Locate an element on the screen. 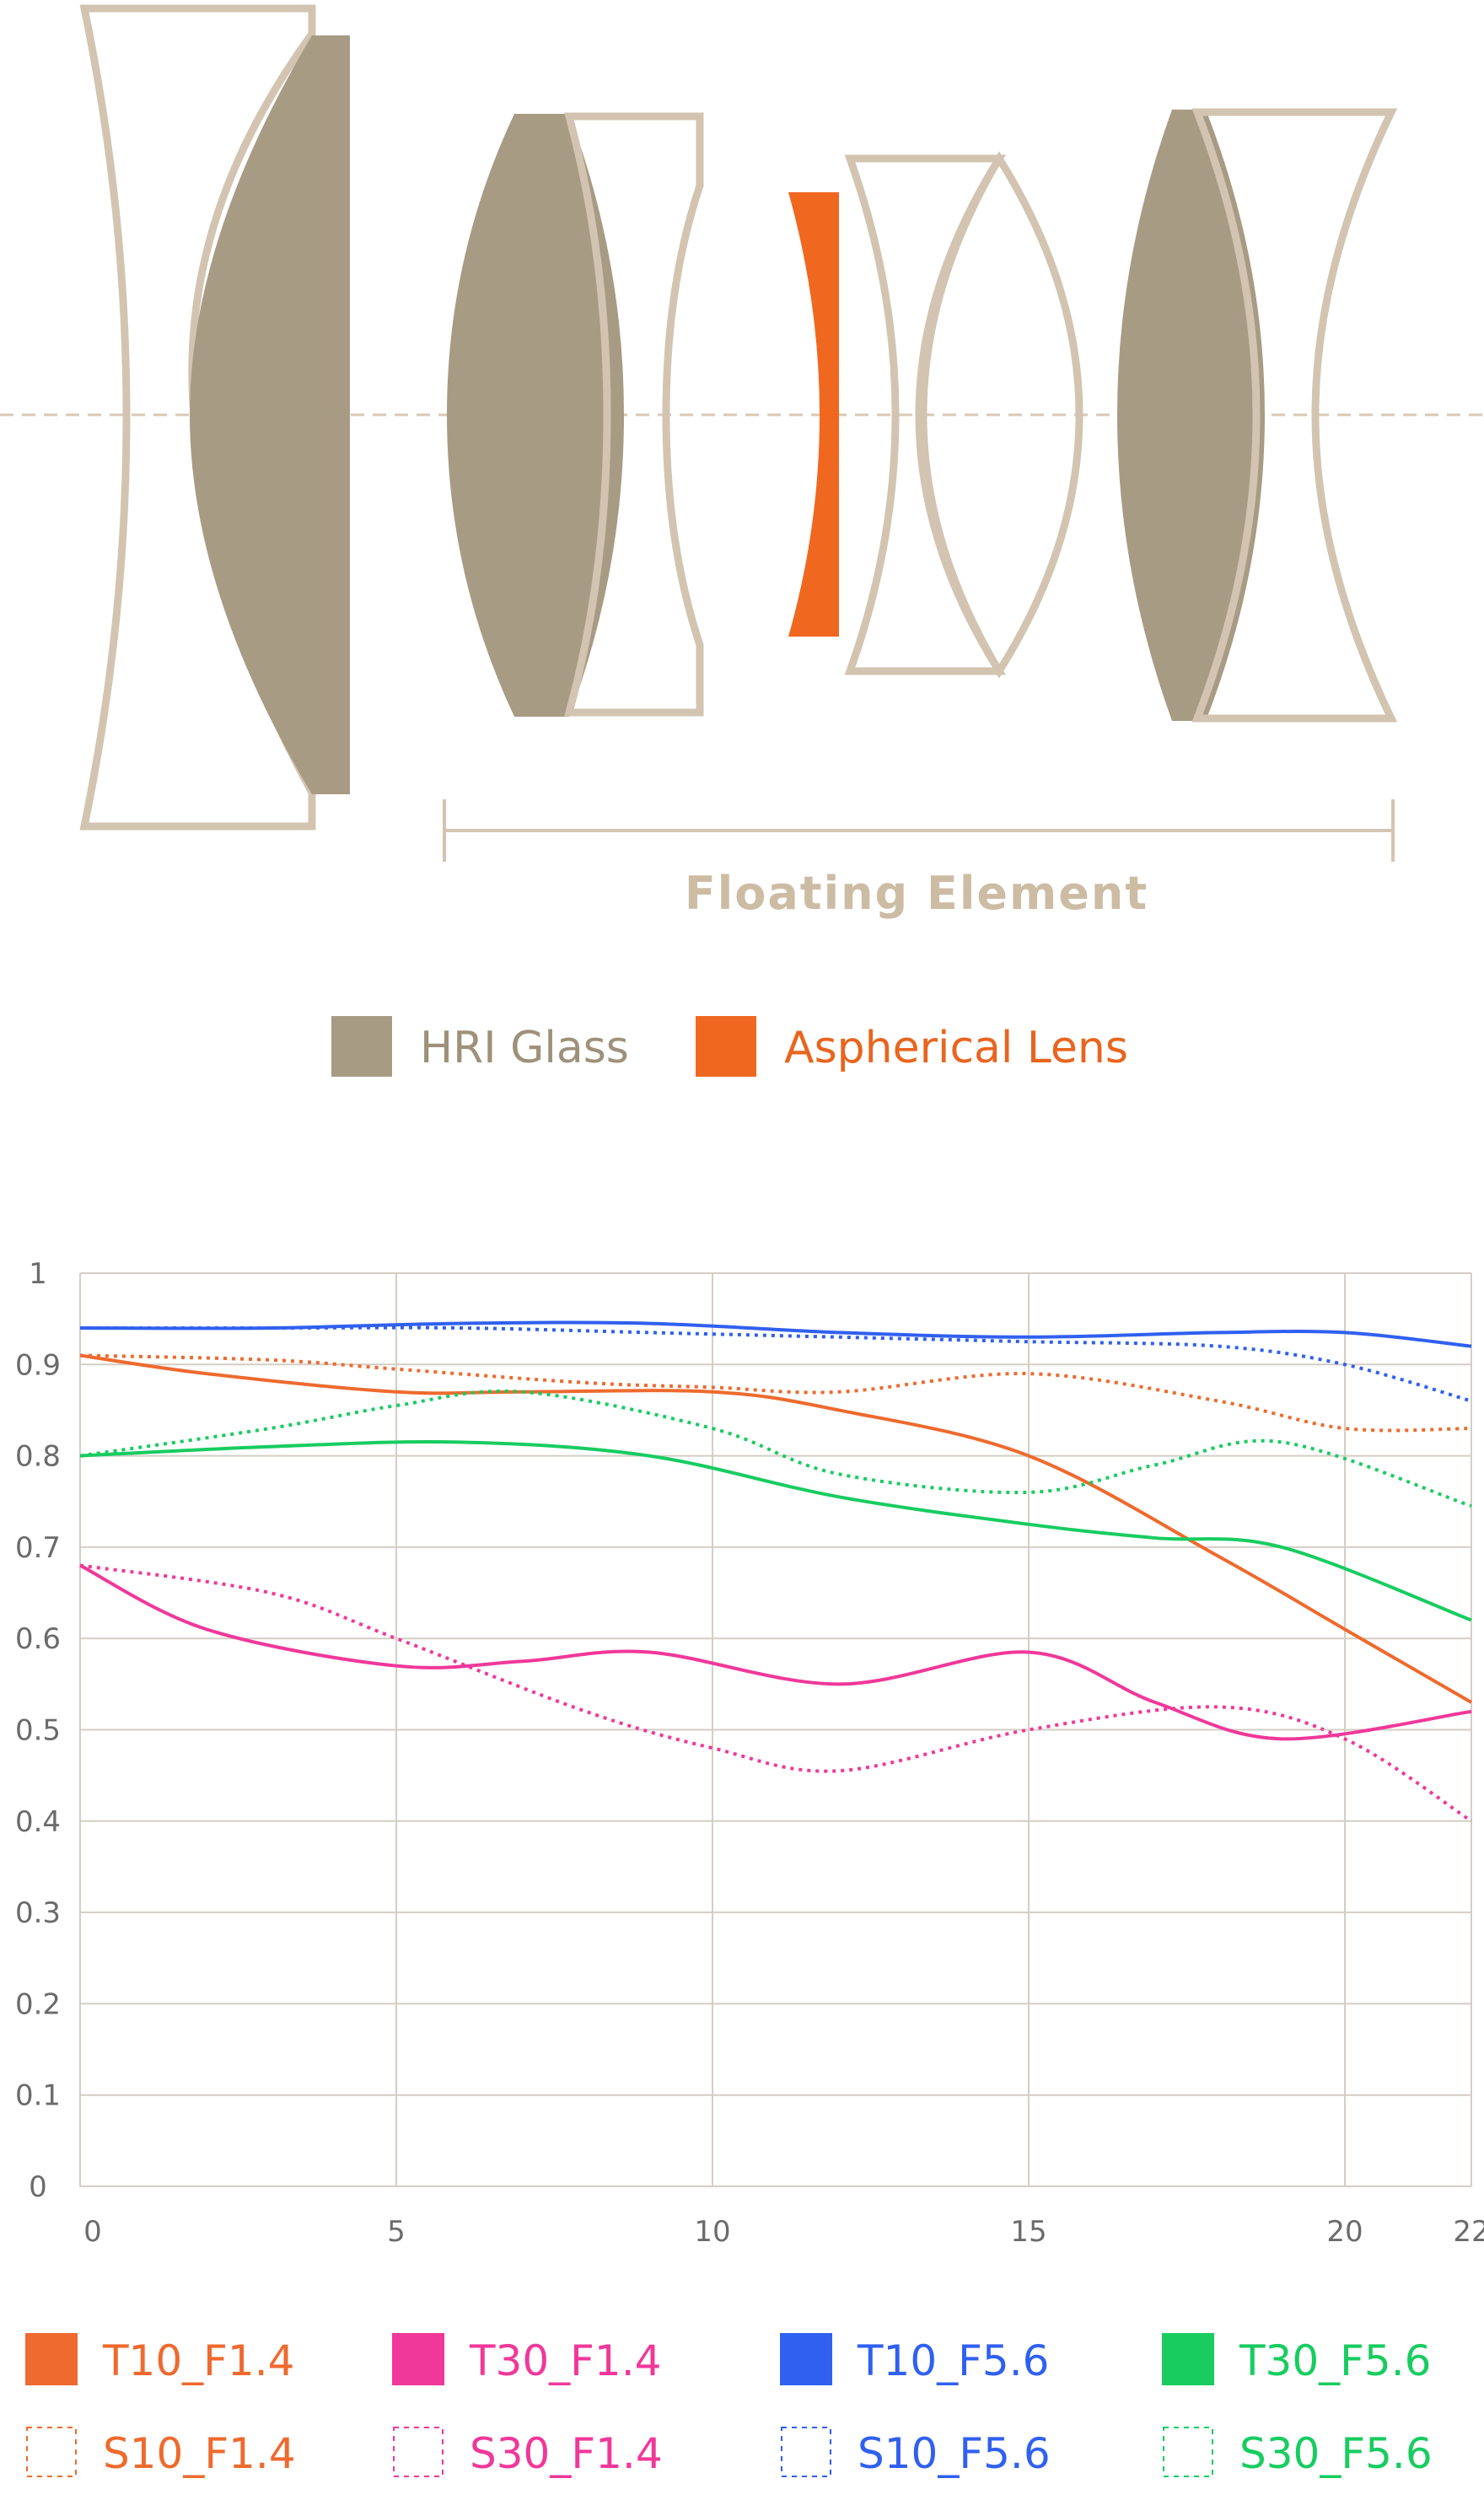 The width and height of the screenshot is (1484, 2500). y-axis-ticks: 0 0.1 0.2 0.3 0.4 0.5 0.6 0.7 0.8 0.9 1 is located at coordinates (38, 1730).